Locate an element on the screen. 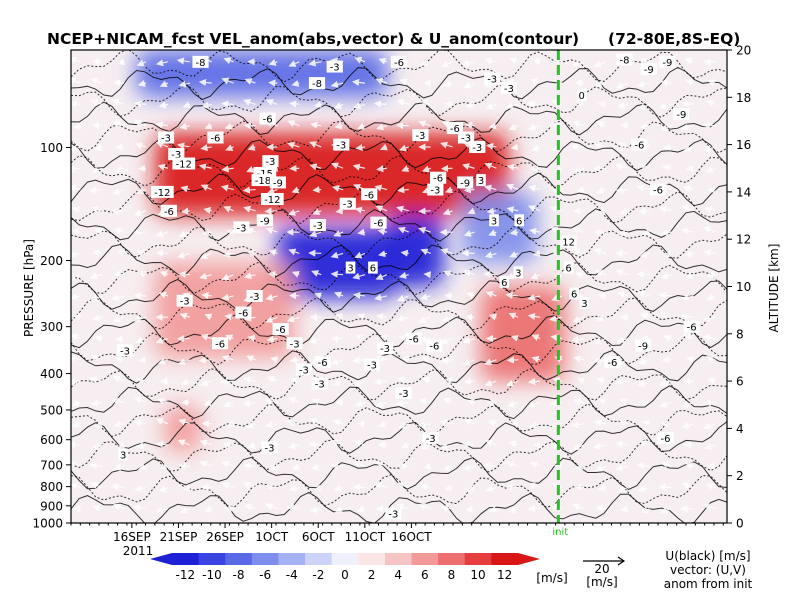 The width and height of the screenshot is (800, 600). left-axis-tick-label: 400 is located at coordinates (51, 374).